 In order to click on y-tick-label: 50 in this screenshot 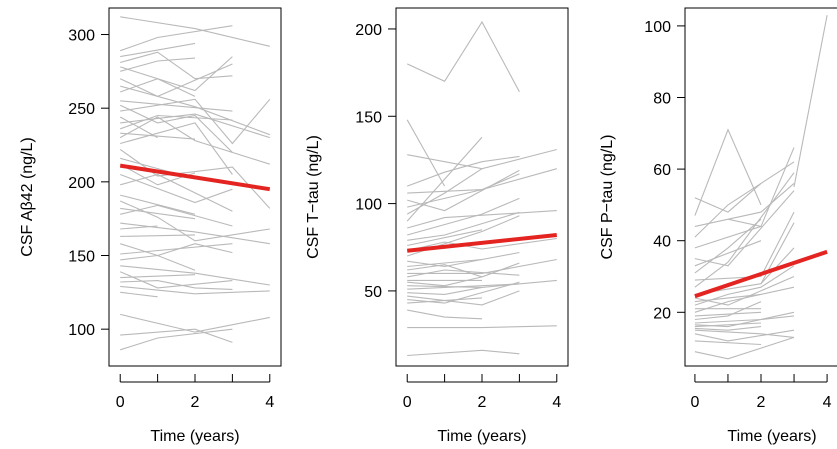, I will do `click(373, 292)`.